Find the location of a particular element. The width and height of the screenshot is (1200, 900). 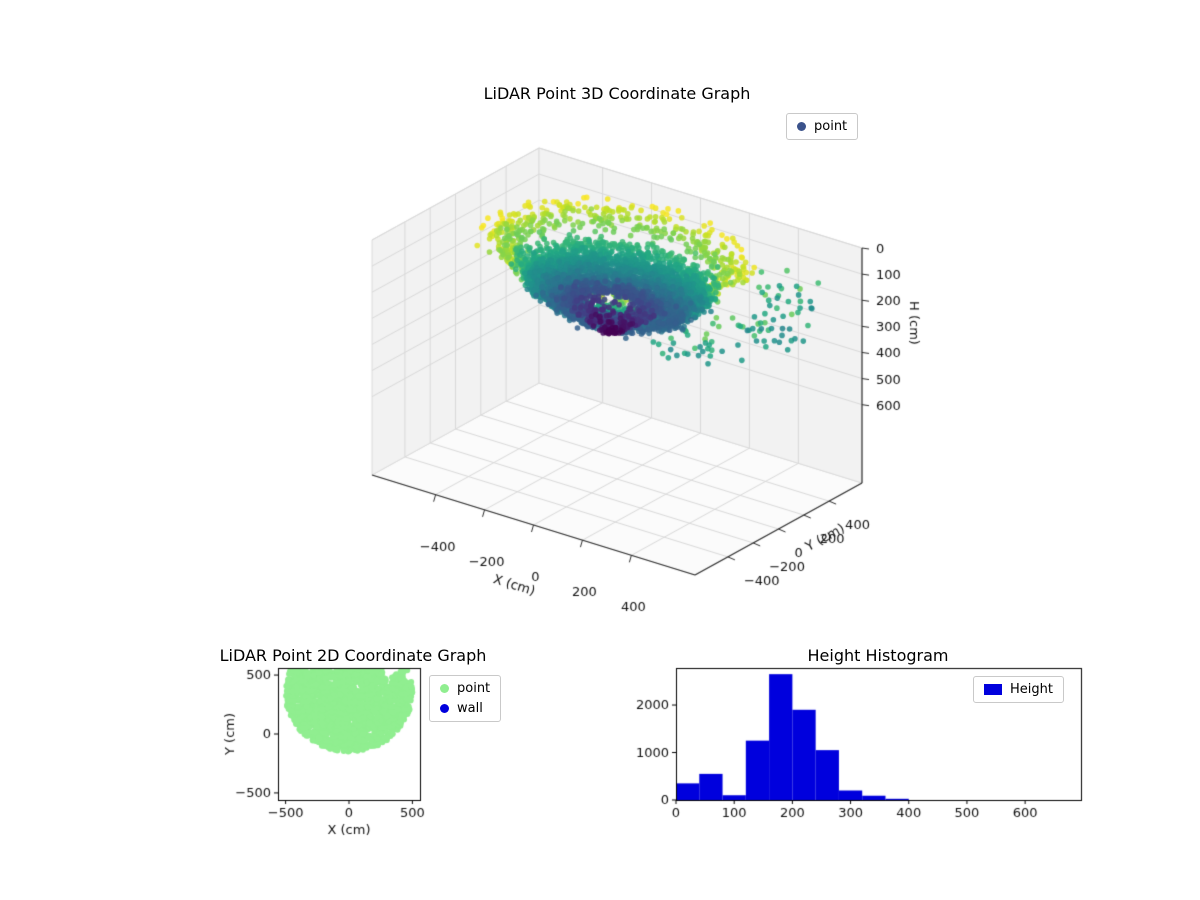

legend-height-swatch-icon is located at coordinates (993, 689).